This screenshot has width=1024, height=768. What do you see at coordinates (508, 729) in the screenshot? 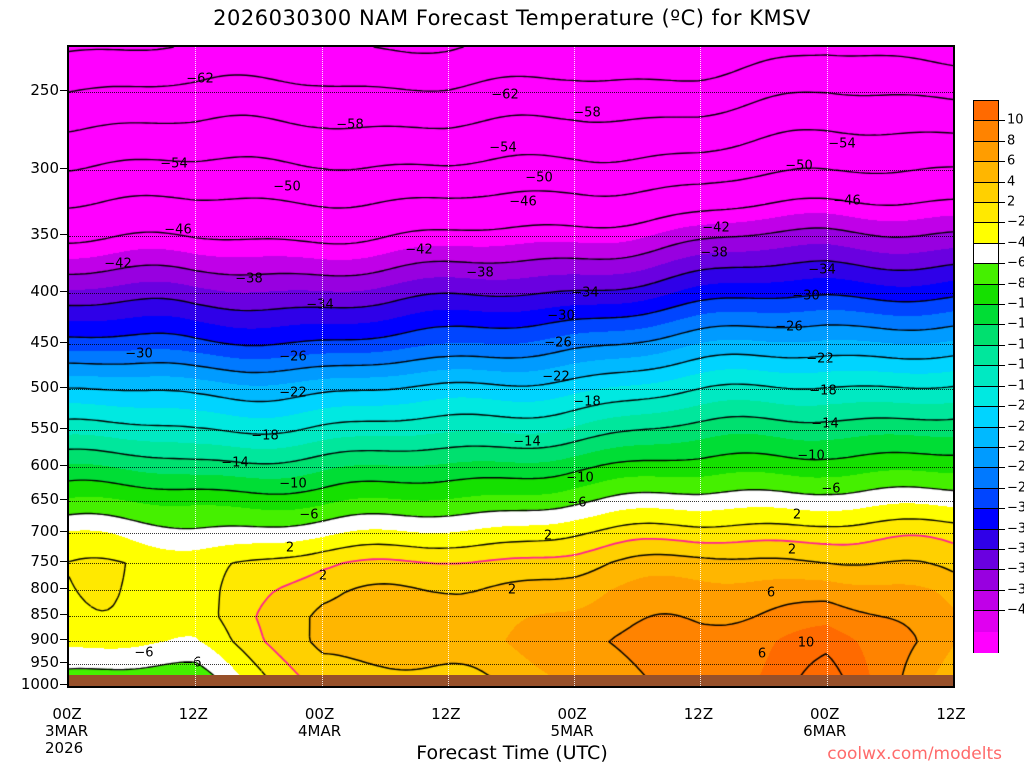
I see `x-axis: 00Z 12Z 00Z 4MAR 12Z 00Z 5MAR 12Z 00Z 6MAR 12Z` at bounding box center [508, 729].